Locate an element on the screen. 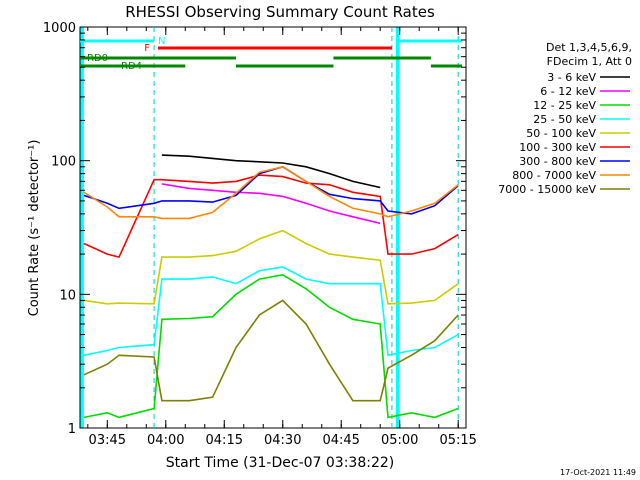  x-tick-label: 04:00 is located at coordinates (165, 440).